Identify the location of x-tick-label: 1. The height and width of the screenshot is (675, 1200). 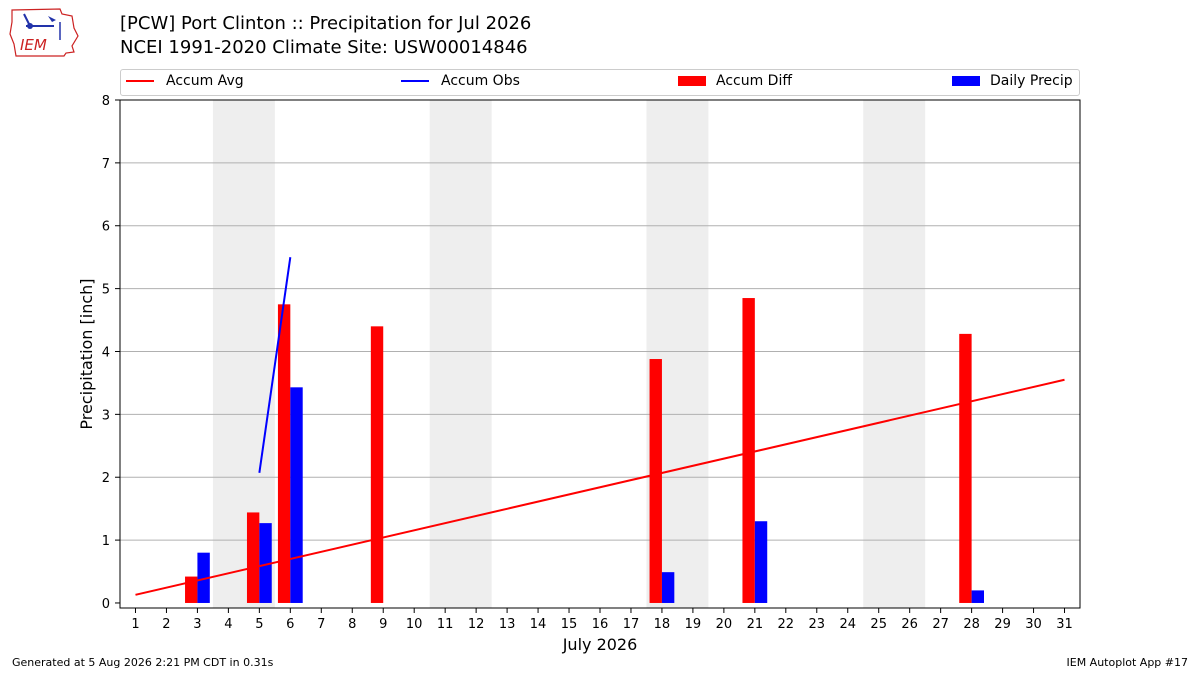
(135, 624).